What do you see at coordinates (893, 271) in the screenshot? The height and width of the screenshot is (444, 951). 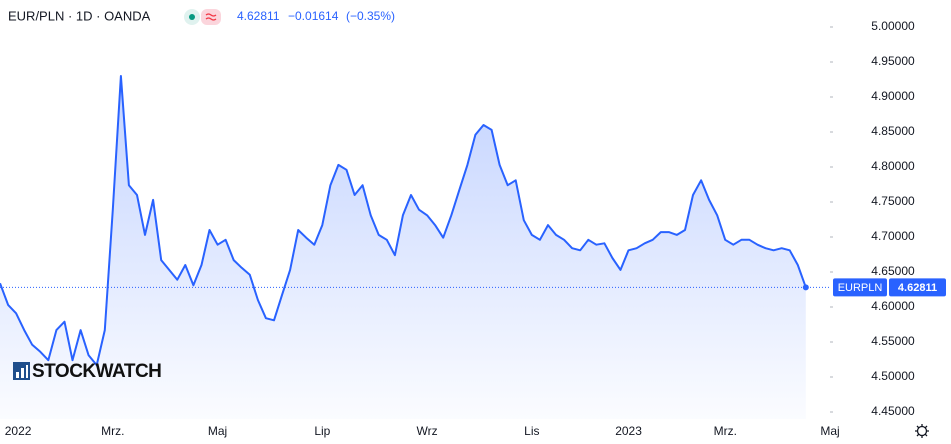 I see `y-tick-label: 4.65000` at bounding box center [893, 271].